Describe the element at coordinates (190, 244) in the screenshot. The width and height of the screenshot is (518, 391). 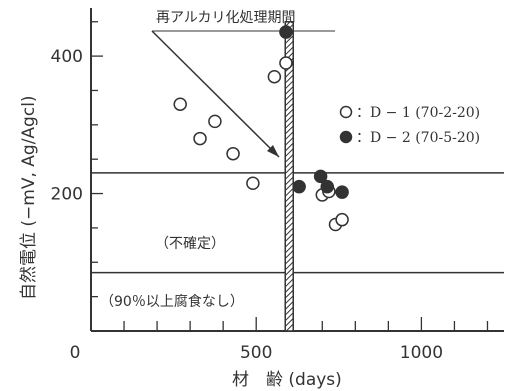
I see `annotation-uncertain: （不確定）` at that location.